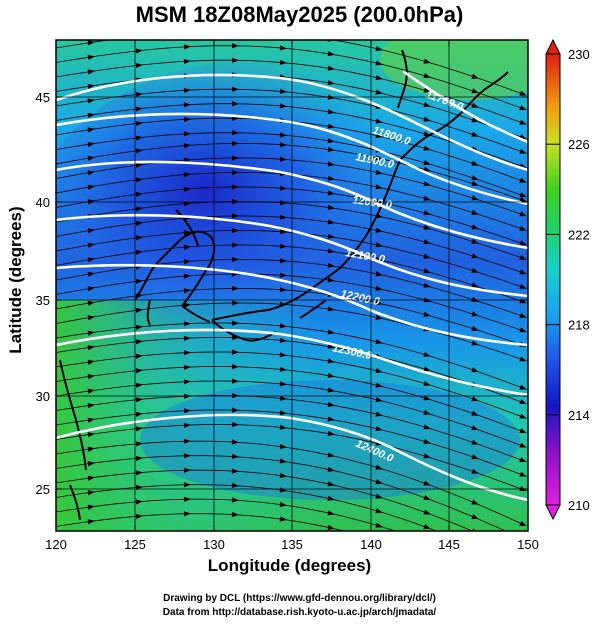  Describe the element at coordinates (214, 544) in the screenshot. I see `x-tick-label: 130` at that location.